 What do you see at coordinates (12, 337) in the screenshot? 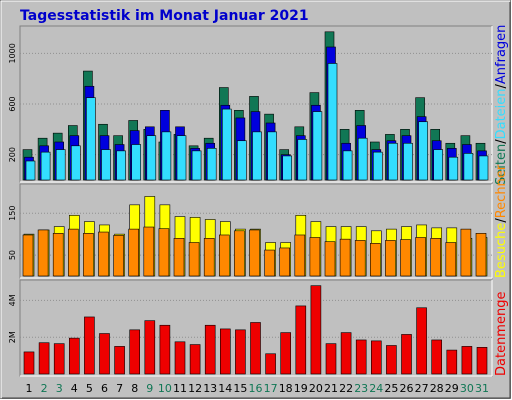
I see `y-tick-label: 2M` at bounding box center [12, 337].